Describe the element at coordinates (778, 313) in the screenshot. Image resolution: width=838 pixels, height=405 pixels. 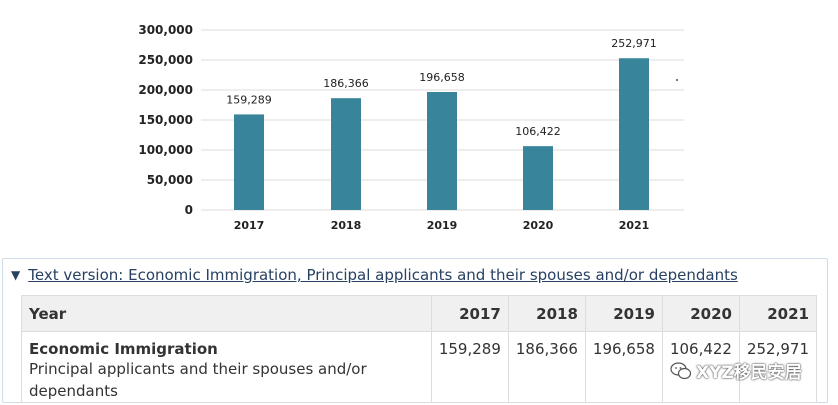
I see `header-year-2021: 2021` at that location.